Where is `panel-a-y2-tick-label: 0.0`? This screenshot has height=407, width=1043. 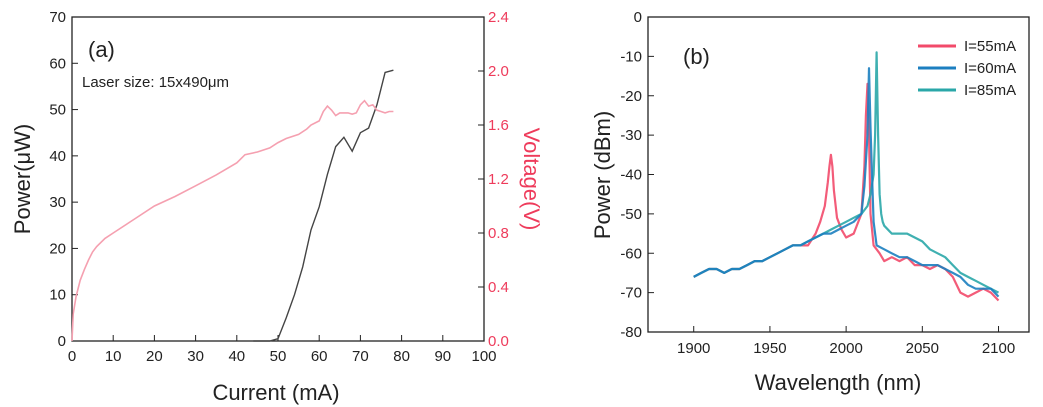 panel-a-y2-tick-label: 0.0 is located at coordinates (498, 341).